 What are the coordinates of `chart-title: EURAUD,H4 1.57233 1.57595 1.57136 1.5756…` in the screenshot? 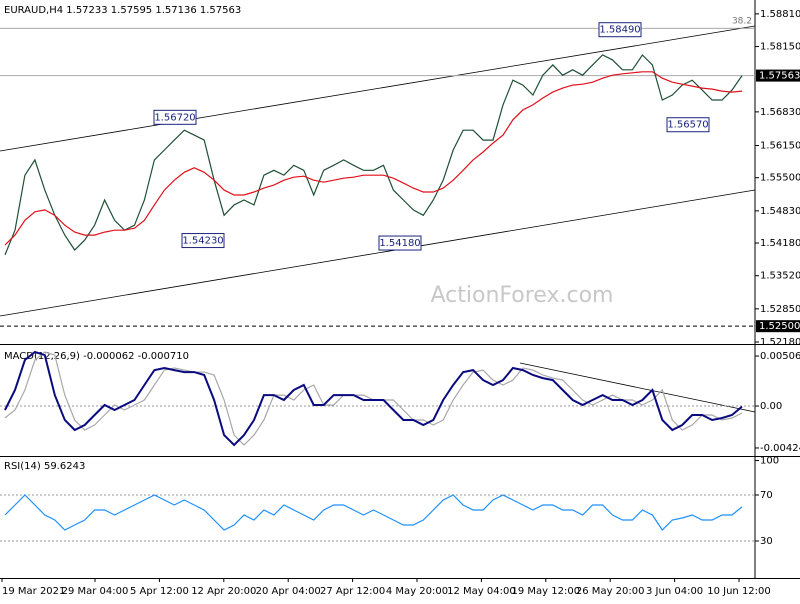 It's located at (122, 10).